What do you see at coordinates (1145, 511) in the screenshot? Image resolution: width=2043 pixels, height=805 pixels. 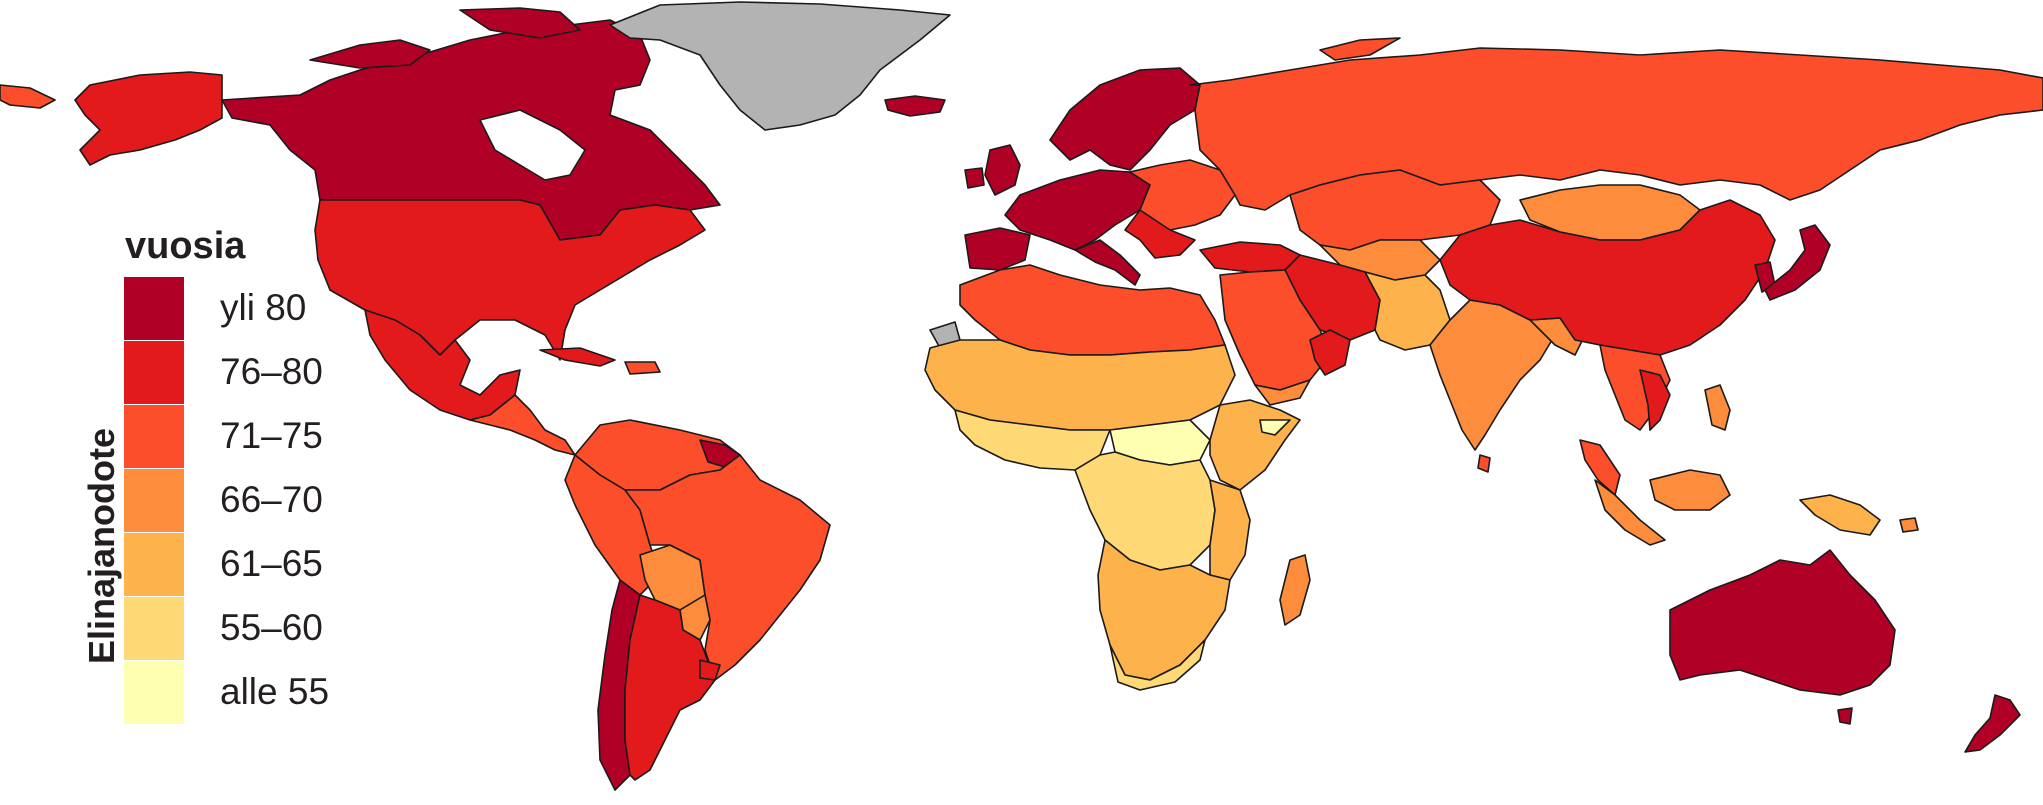 I see `region-congo-basin` at bounding box center [1145, 511].